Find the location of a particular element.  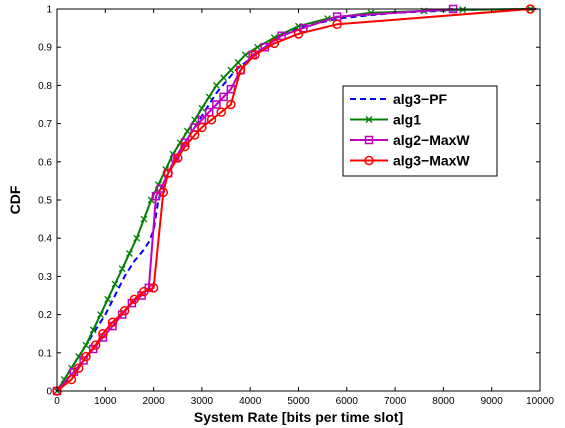

legend-label: alg1 is located at coordinates (407, 120).